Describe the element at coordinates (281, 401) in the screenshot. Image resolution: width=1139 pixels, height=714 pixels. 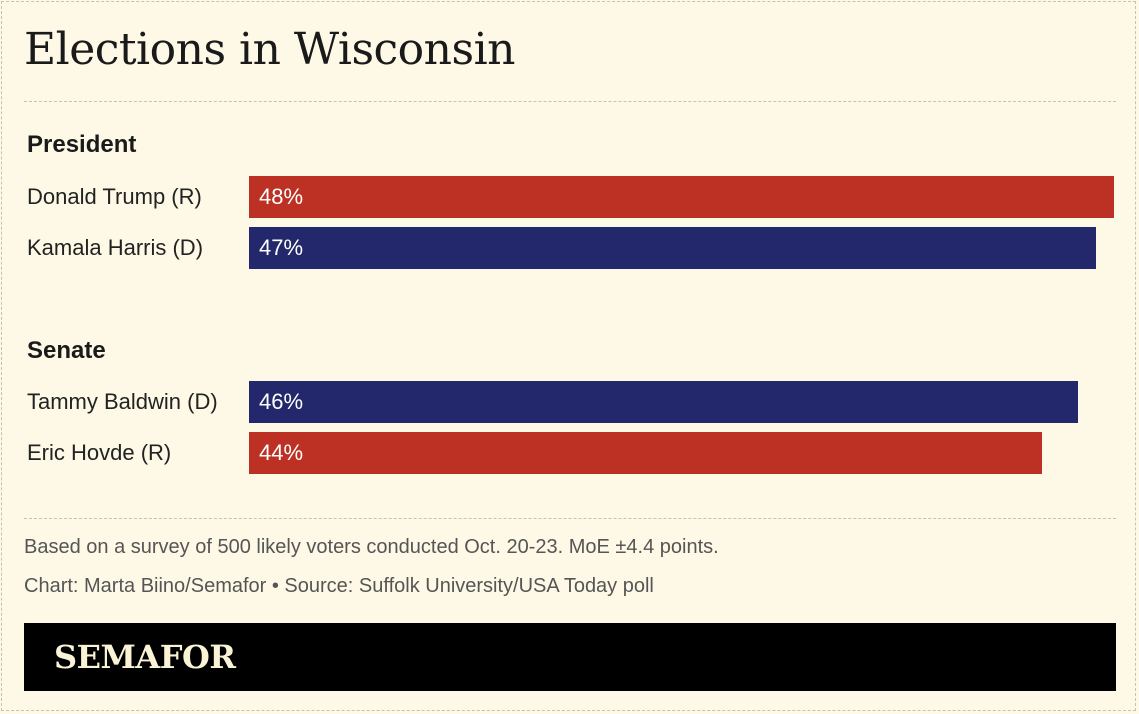
I see `bar-value-label: 46%` at that location.